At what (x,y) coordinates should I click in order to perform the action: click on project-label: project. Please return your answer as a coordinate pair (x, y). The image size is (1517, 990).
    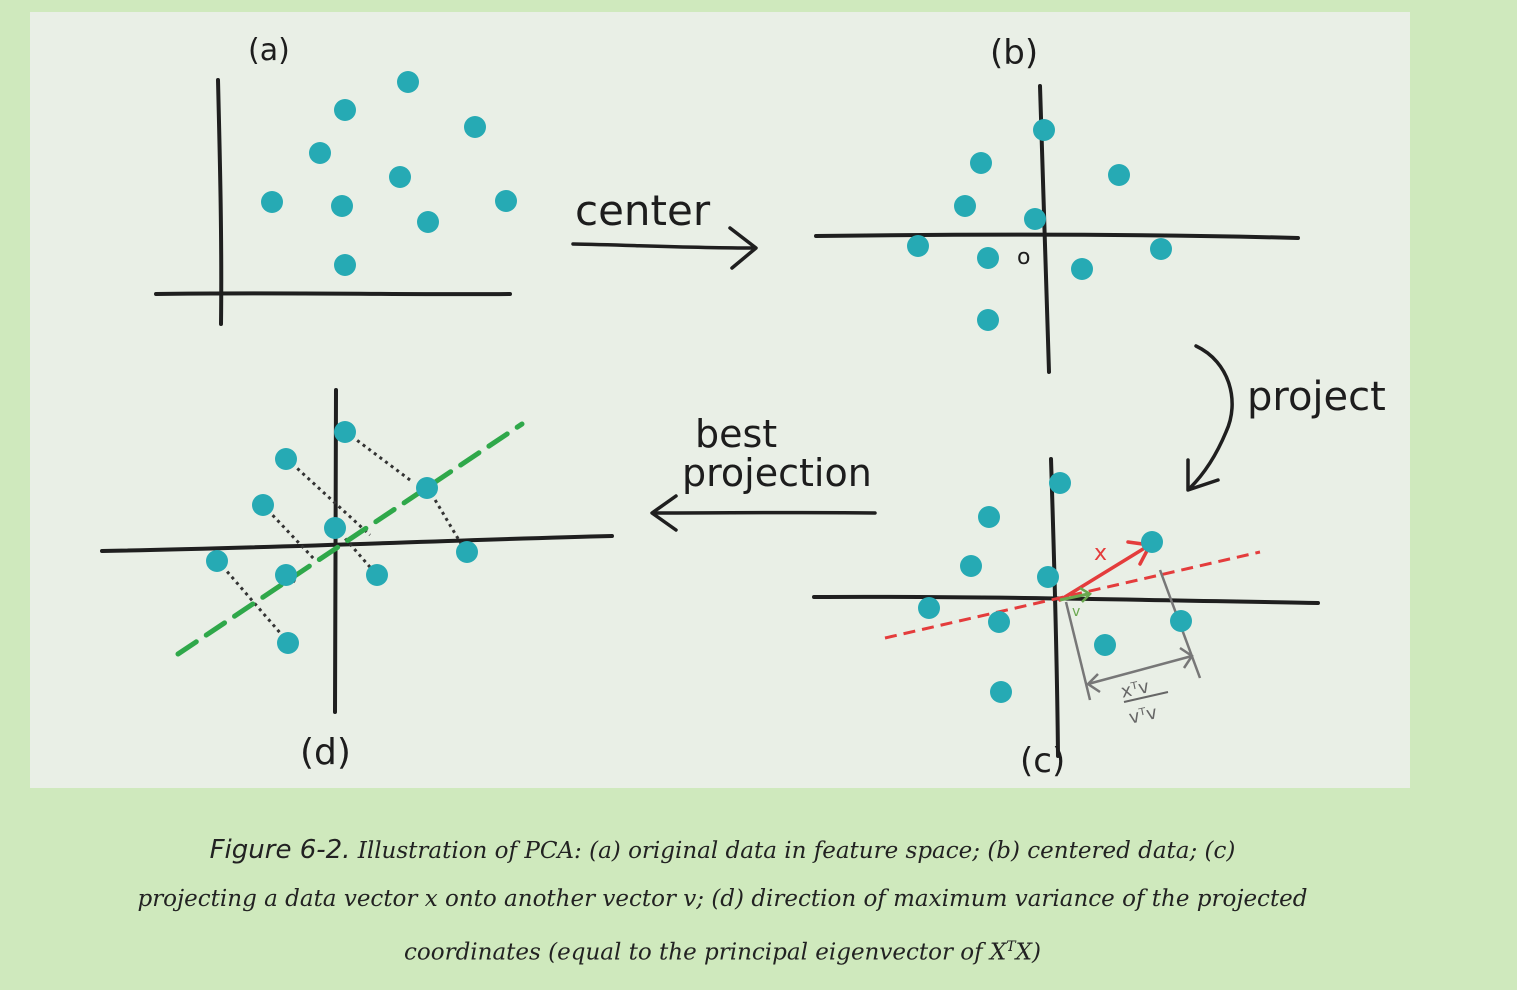
    Looking at the image, I should click on (1316, 397).